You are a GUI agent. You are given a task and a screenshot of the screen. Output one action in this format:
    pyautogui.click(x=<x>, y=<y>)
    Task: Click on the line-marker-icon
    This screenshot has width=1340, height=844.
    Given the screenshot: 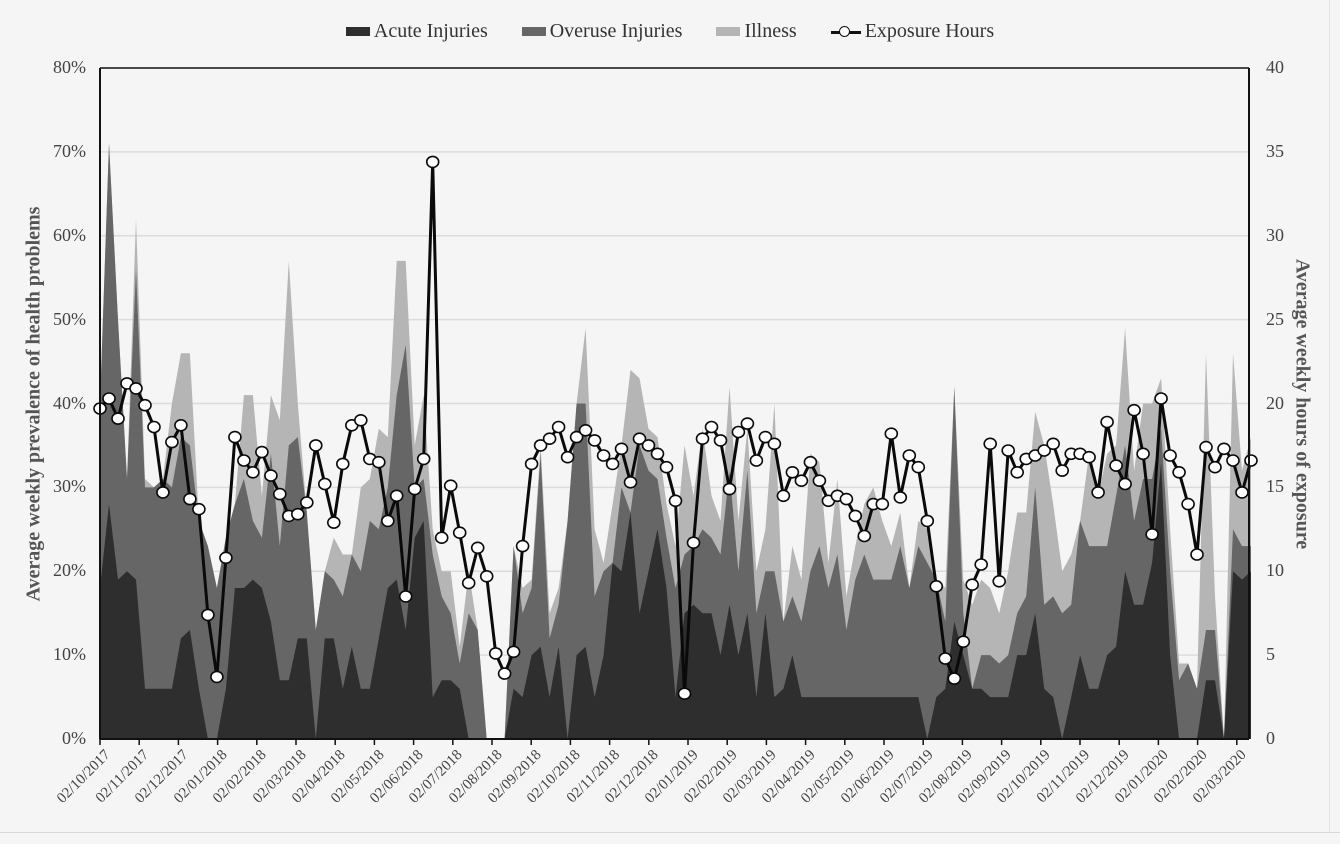 What is the action you would take?
    pyautogui.click(x=845, y=32)
    